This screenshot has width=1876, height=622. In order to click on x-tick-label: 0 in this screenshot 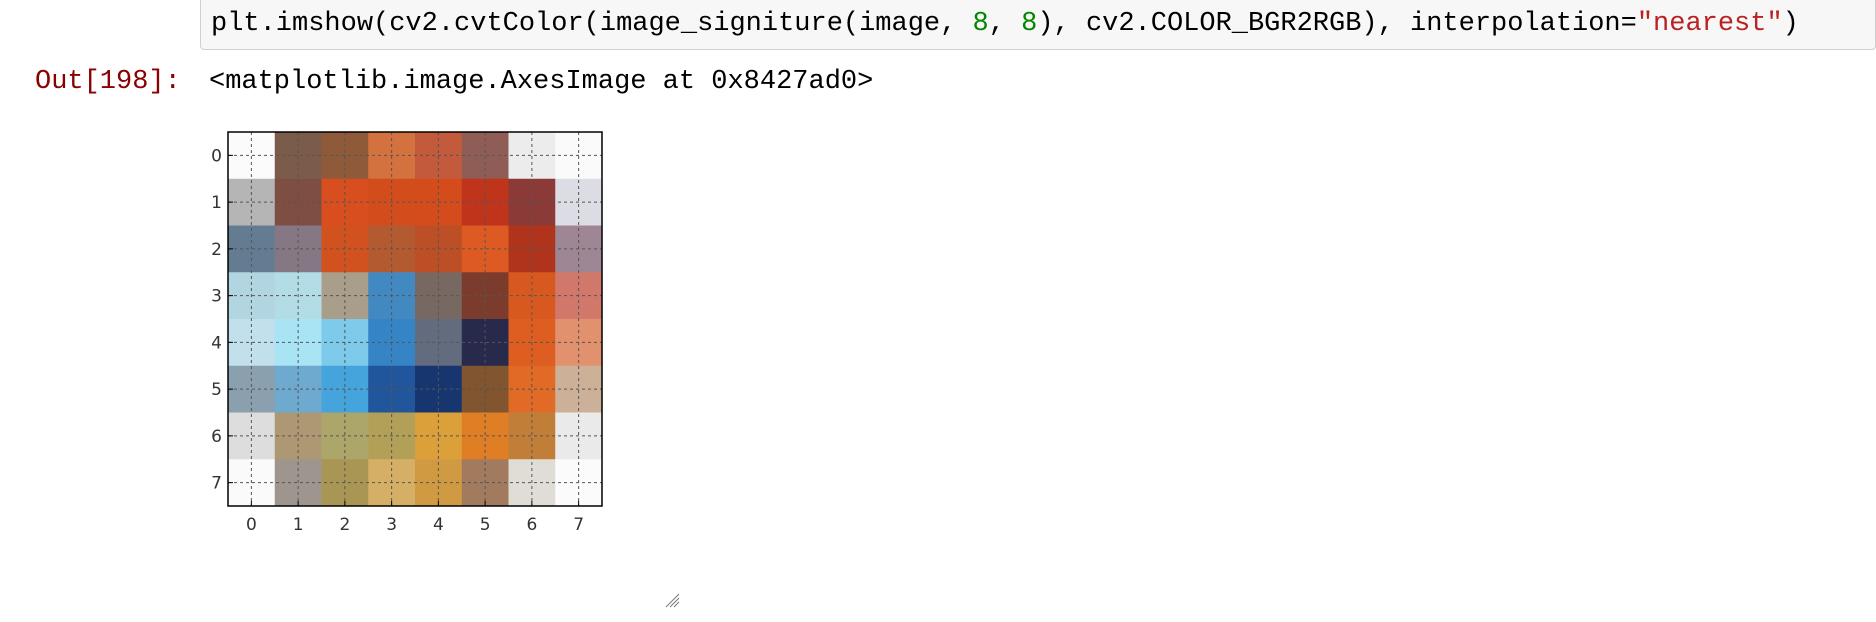, I will do `click(251, 525)`.